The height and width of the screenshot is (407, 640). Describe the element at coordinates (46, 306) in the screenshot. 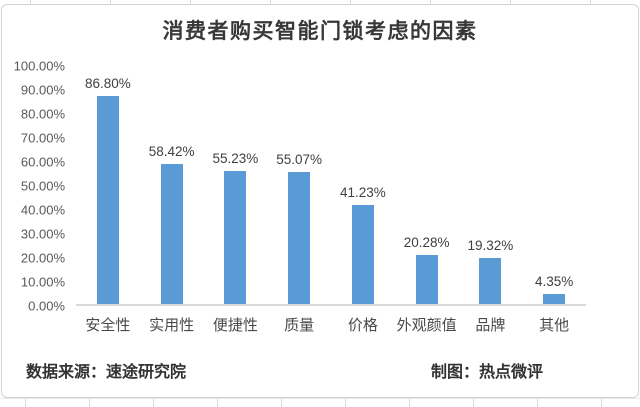

I see `y-tick-label: 0.00%` at that location.